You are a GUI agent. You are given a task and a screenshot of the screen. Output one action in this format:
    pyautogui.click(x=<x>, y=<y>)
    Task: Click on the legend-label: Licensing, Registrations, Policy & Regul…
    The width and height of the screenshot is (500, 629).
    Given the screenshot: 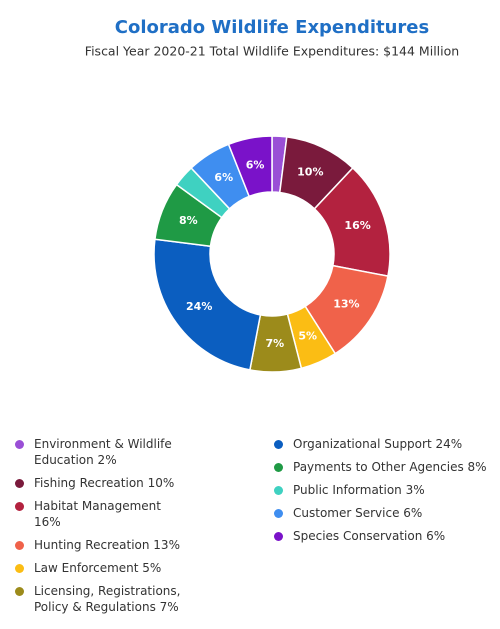 What is the action you would take?
    pyautogui.click(x=107, y=599)
    